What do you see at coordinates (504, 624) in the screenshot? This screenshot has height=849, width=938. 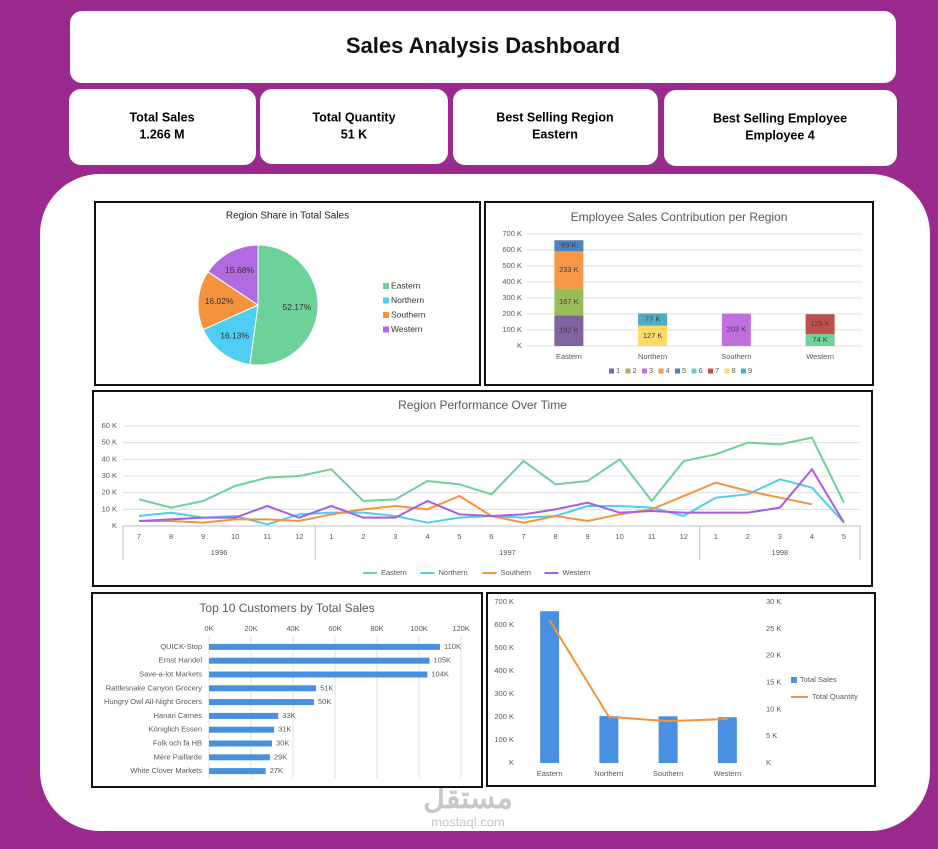 I see `y-tick-label: 600 K` at bounding box center [504, 624].